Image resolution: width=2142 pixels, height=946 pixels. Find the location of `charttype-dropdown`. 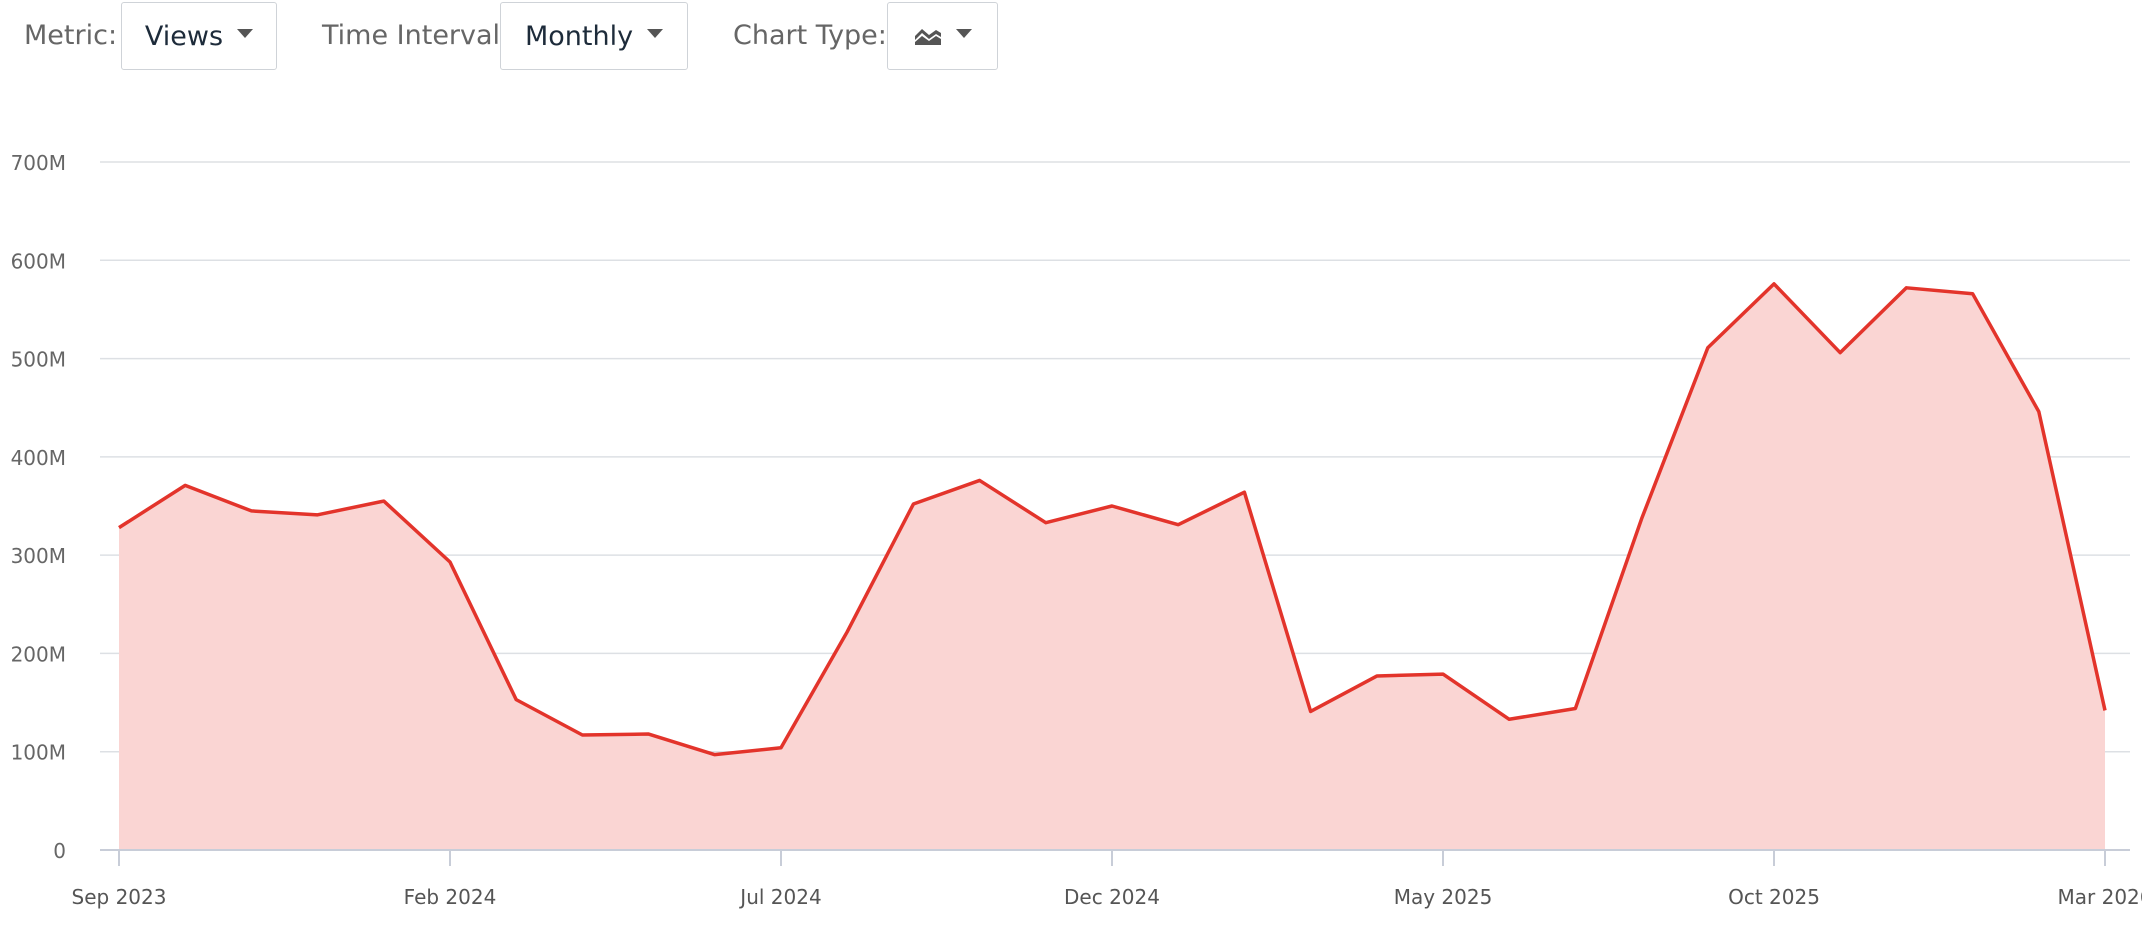

charttype-dropdown is located at coordinates (942, 36).